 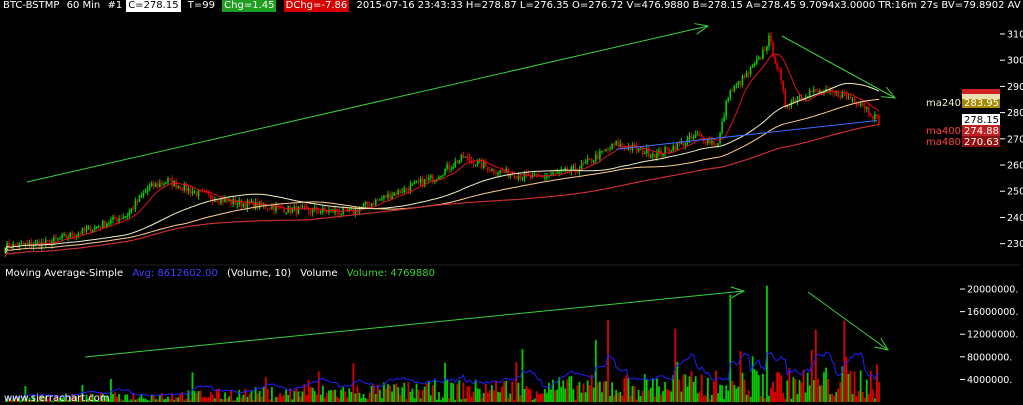 What do you see at coordinates (981, 103) in the screenshot?
I see `ma-label-value: 283.95` at bounding box center [981, 103].